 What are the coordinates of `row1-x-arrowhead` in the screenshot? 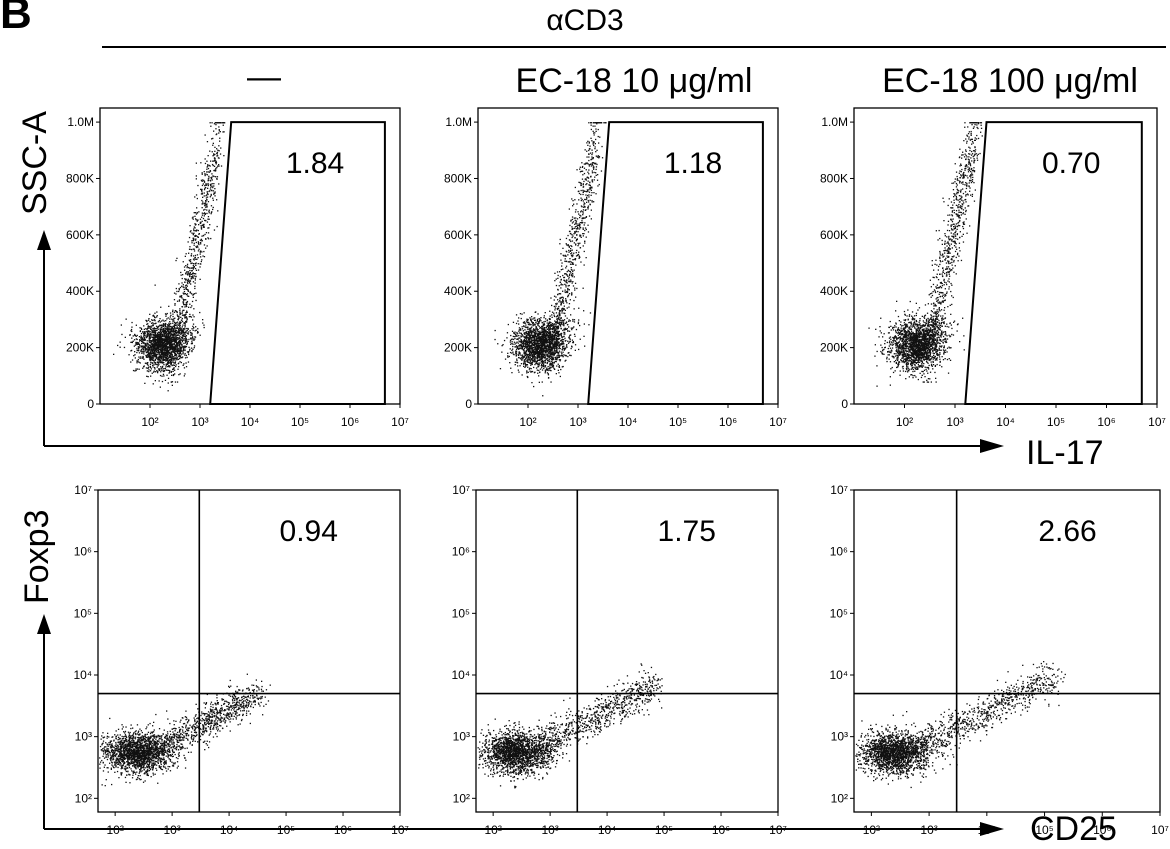 It's located at (992, 446).